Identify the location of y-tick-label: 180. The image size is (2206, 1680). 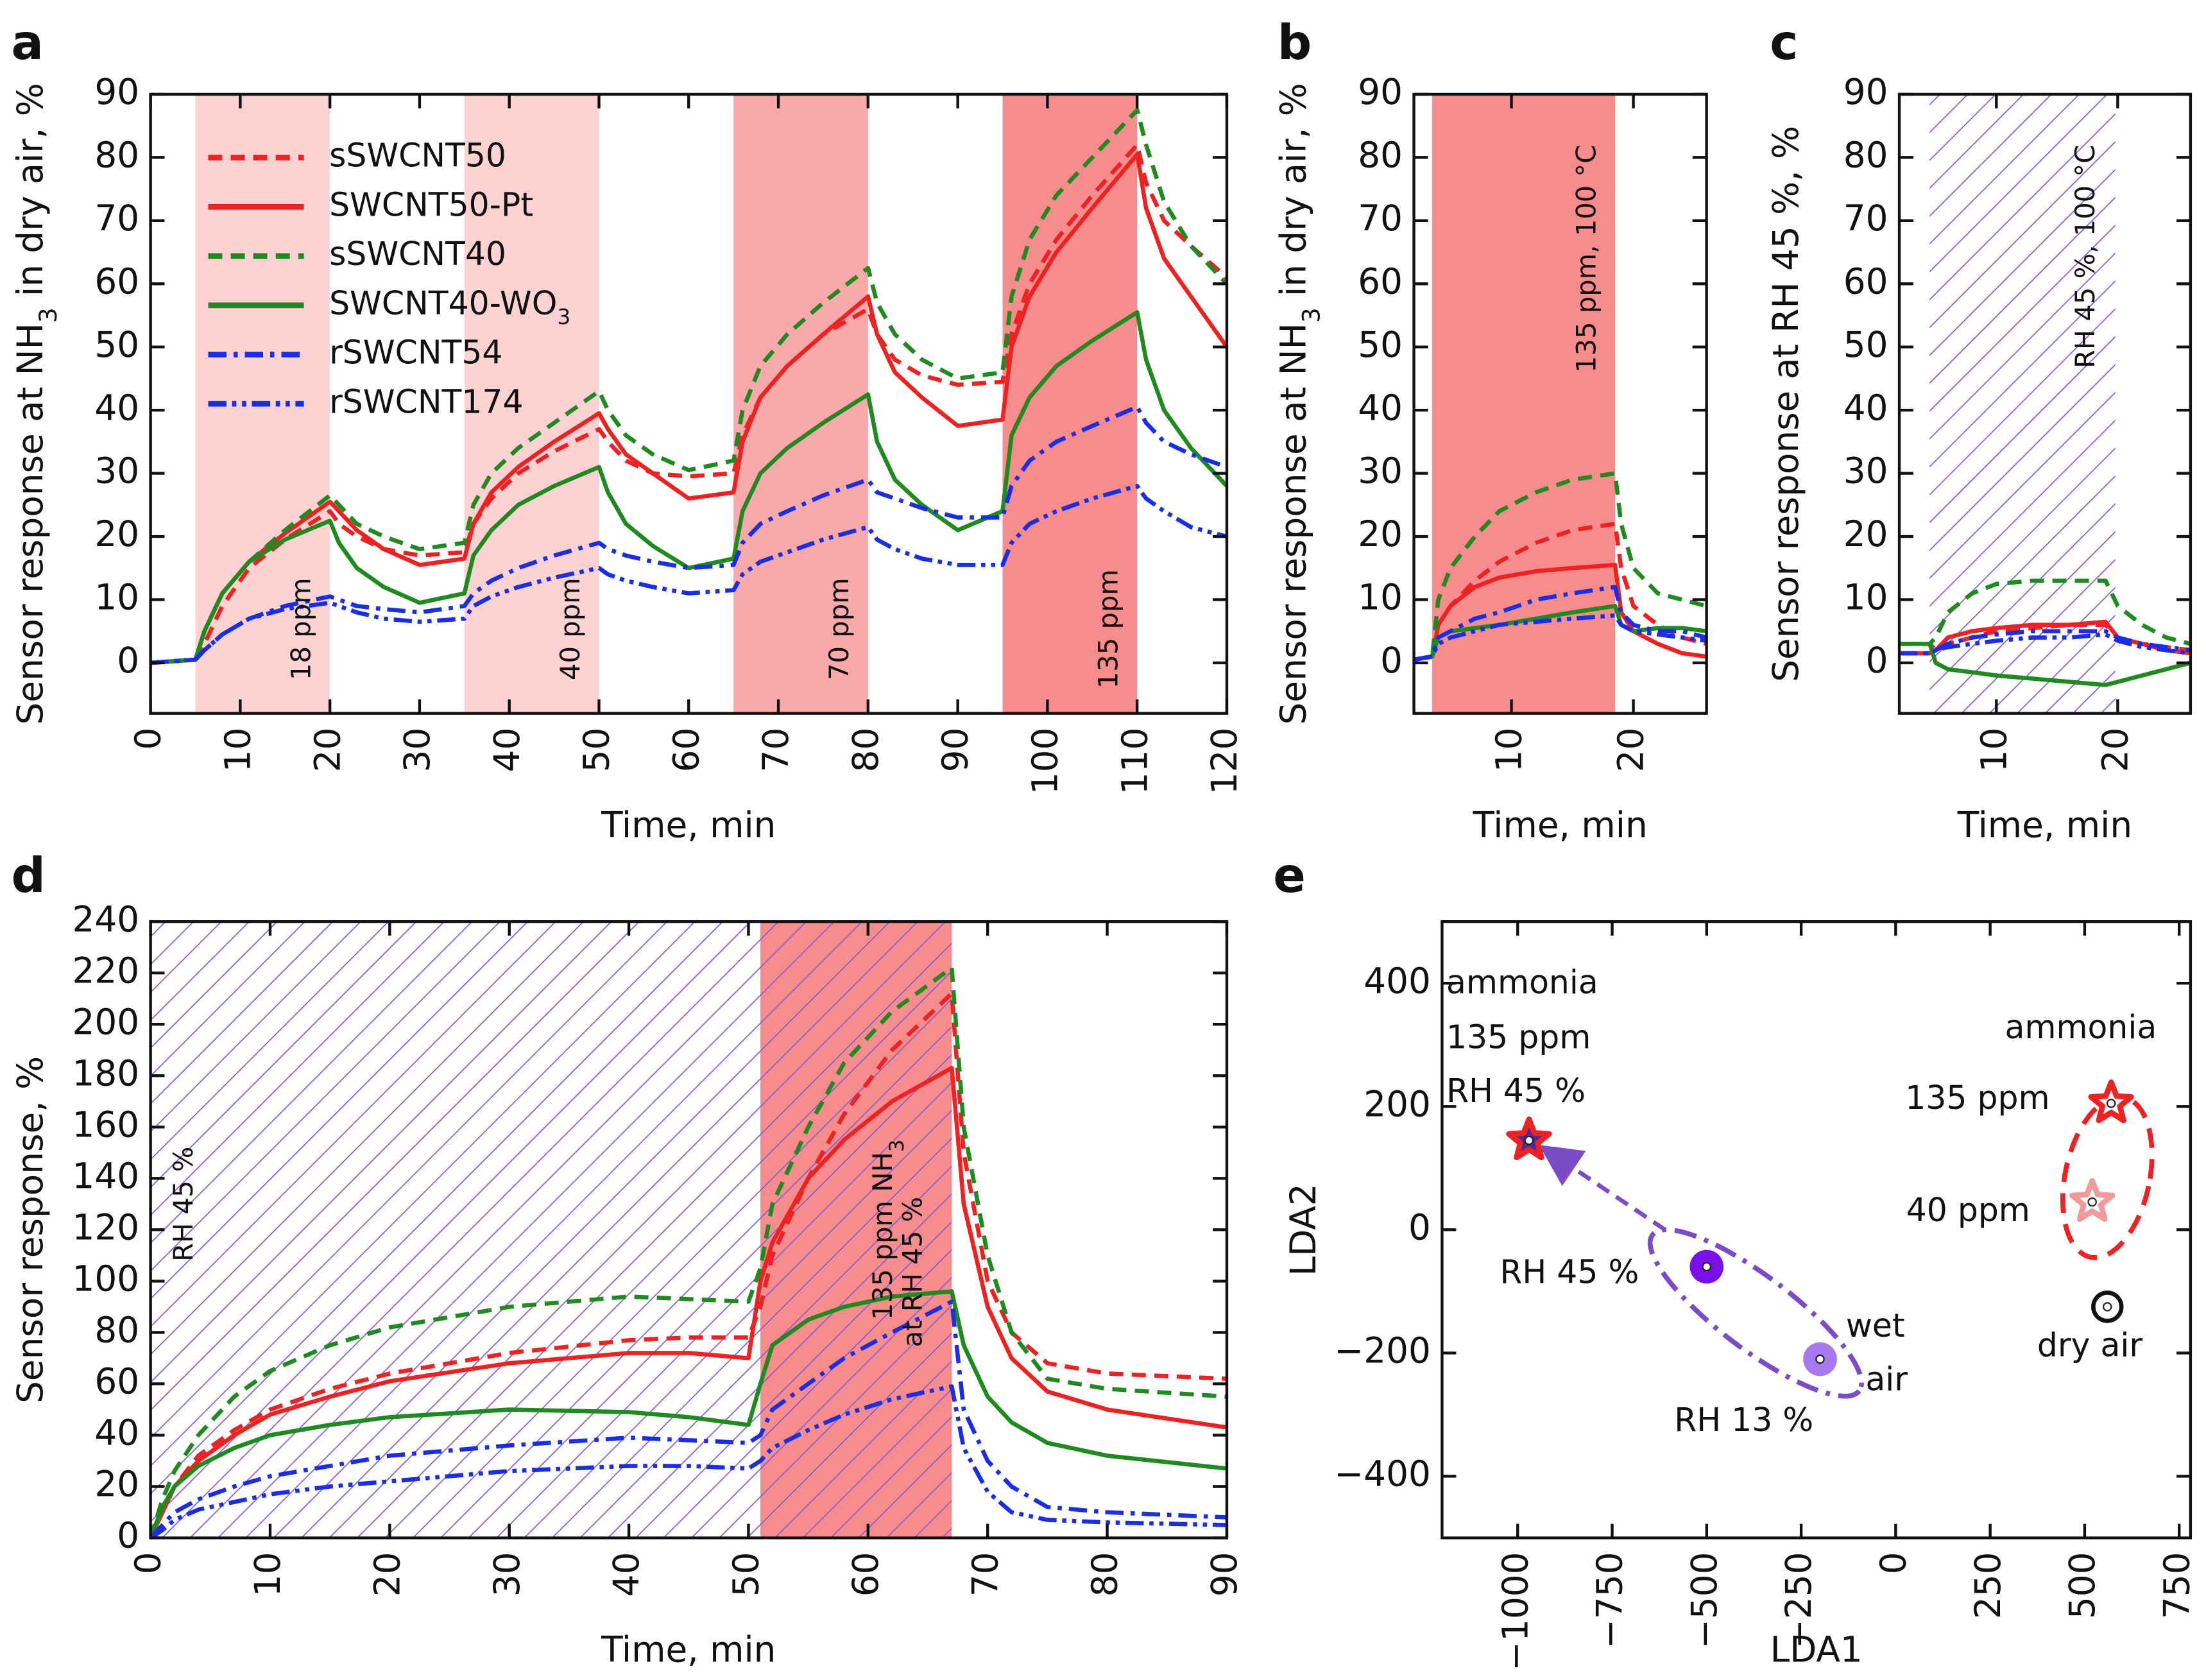
(105, 1072).